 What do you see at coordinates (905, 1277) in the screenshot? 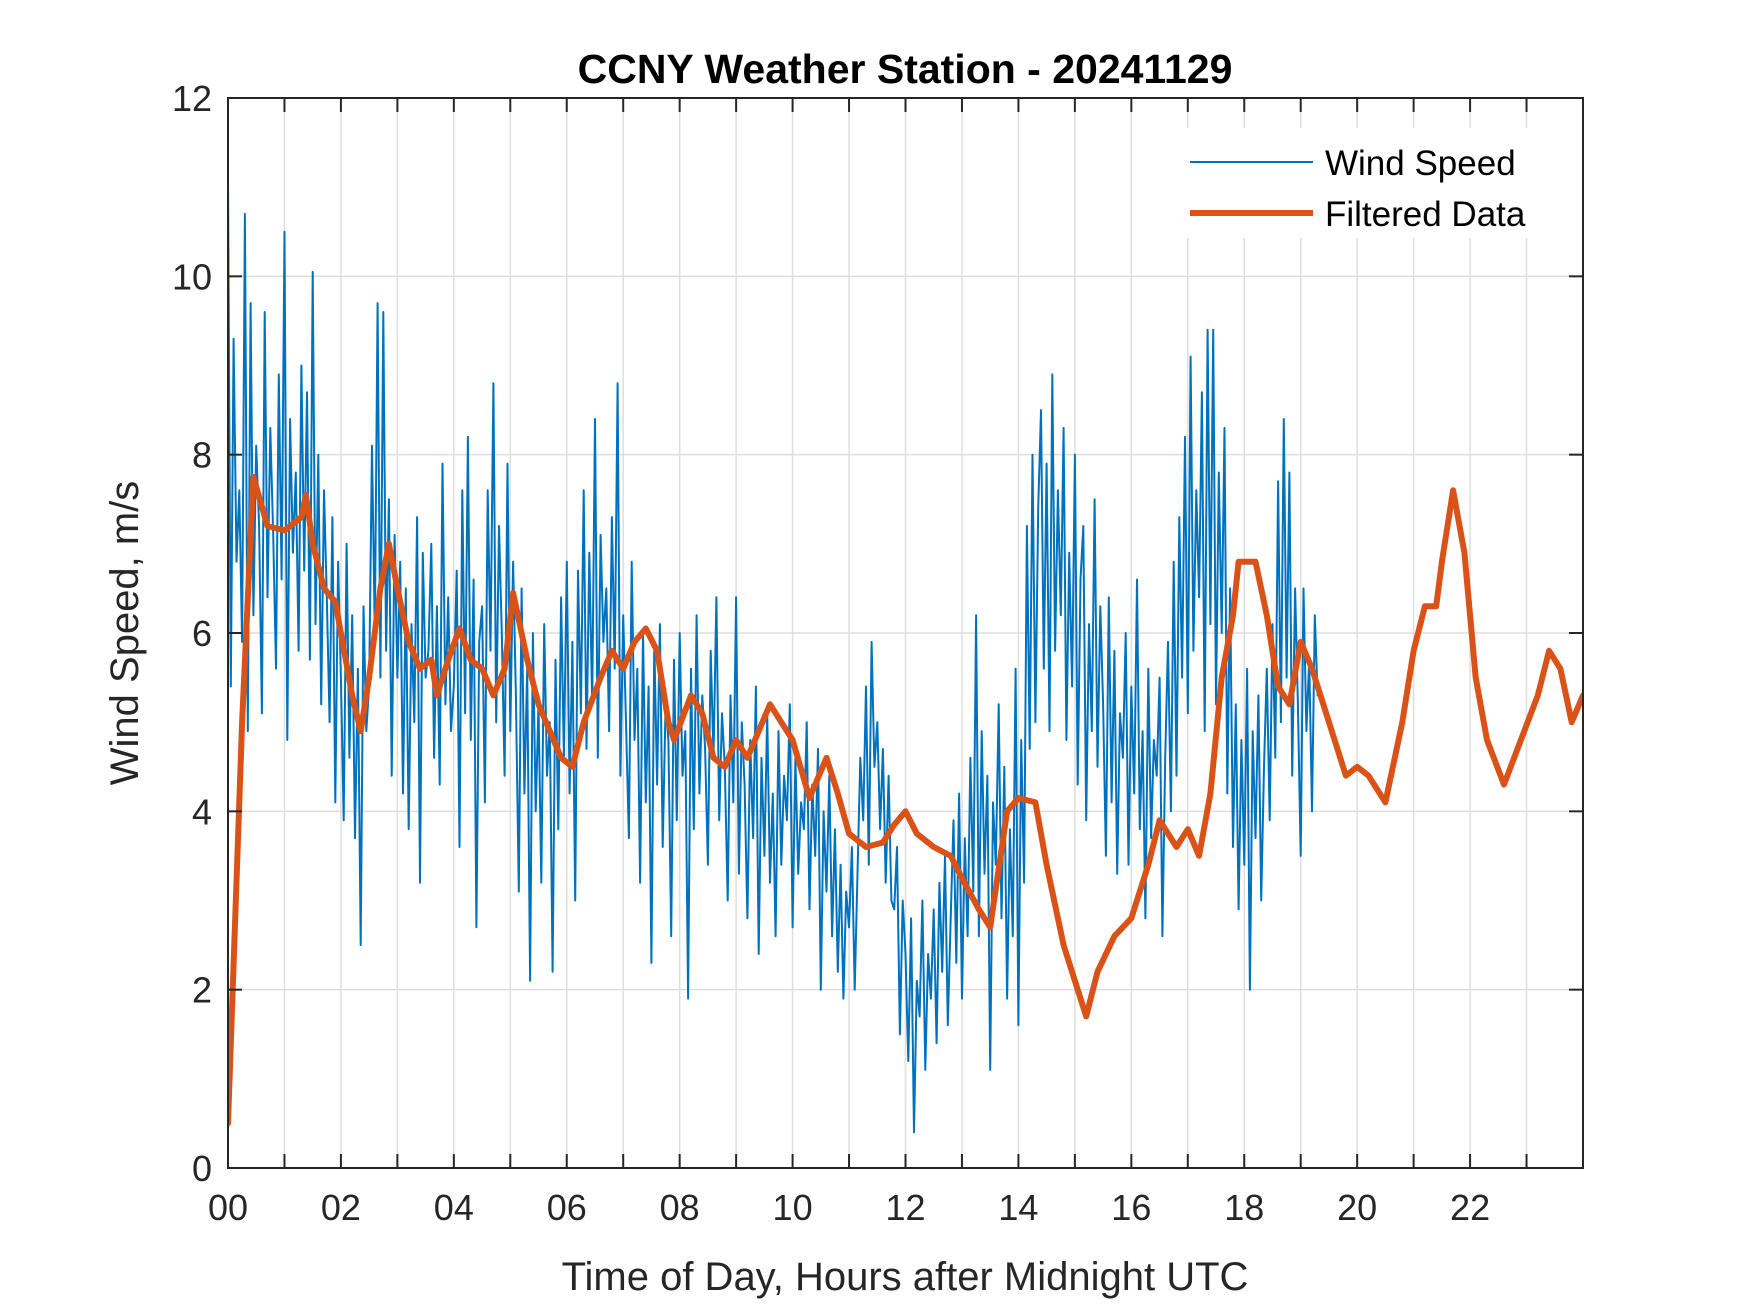
I see `x-axis-label: Time of Day, Hours after Midnight UTC` at bounding box center [905, 1277].